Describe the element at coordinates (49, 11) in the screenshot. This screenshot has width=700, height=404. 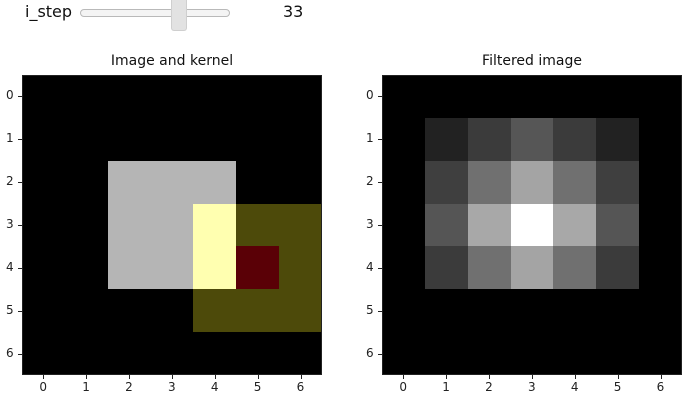
I see `slider-label: i_step` at that location.